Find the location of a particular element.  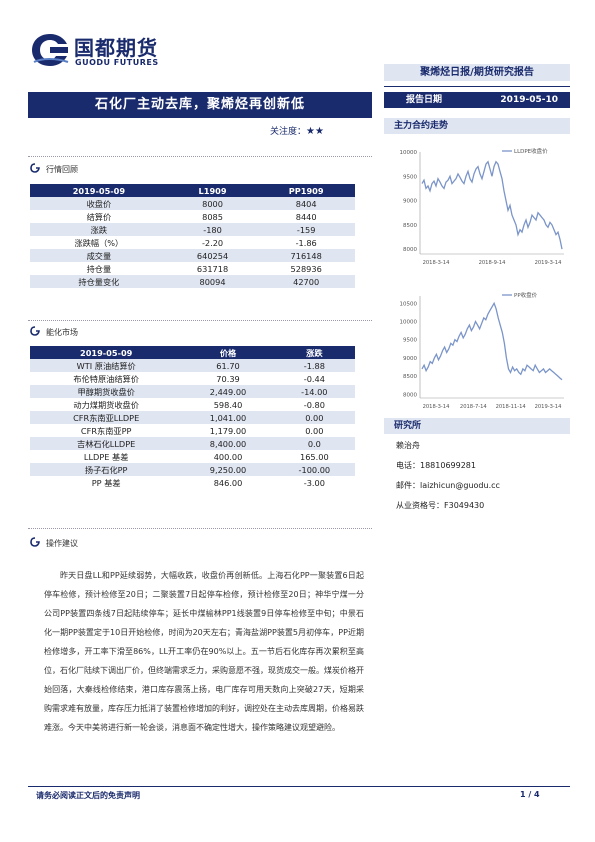

table-row: CFR东南亚PP 1,179.00 0.00 is located at coordinates (192, 430).